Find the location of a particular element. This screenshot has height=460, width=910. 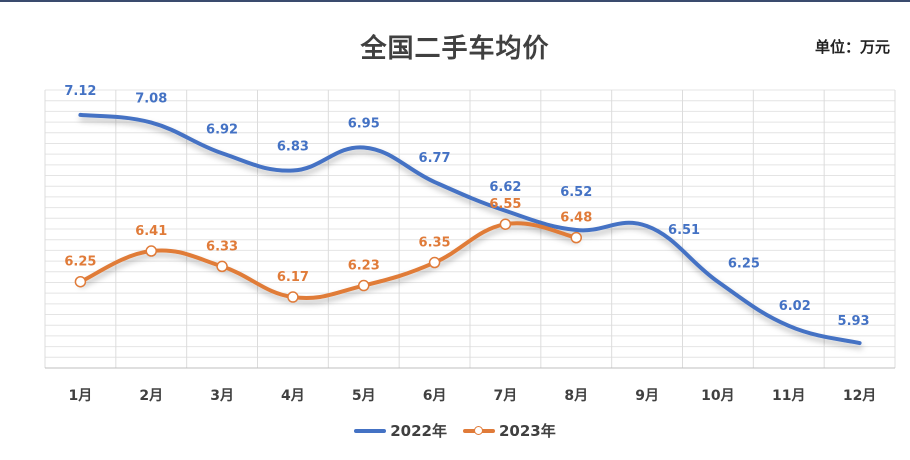

data-label-2022: 6.02 is located at coordinates (795, 306).